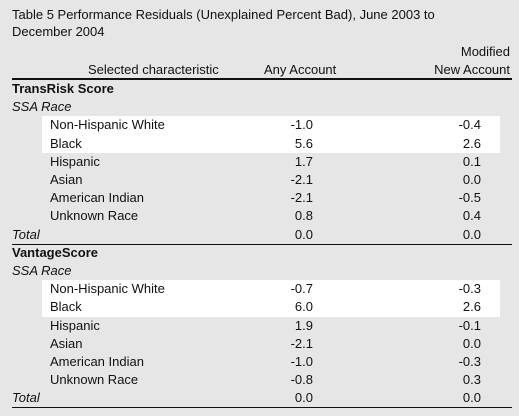 This screenshot has width=519, height=416. What do you see at coordinates (303, 216) in the screenshot?
I see `any-value: 0.8` at bounding box center [303, 216].